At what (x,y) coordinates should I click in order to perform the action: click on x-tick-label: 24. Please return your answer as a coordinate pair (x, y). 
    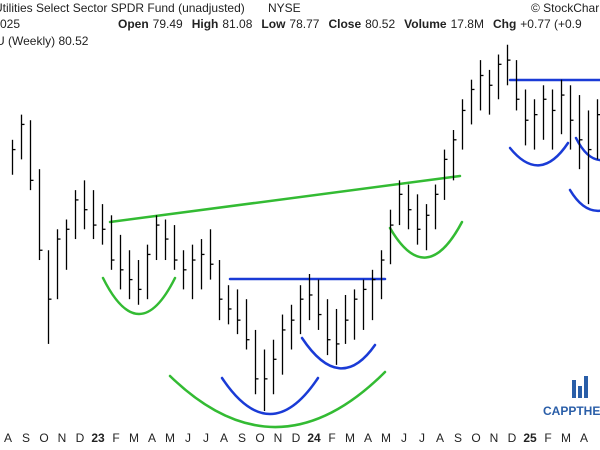
    Looking at the image, I should click on (314, 438).